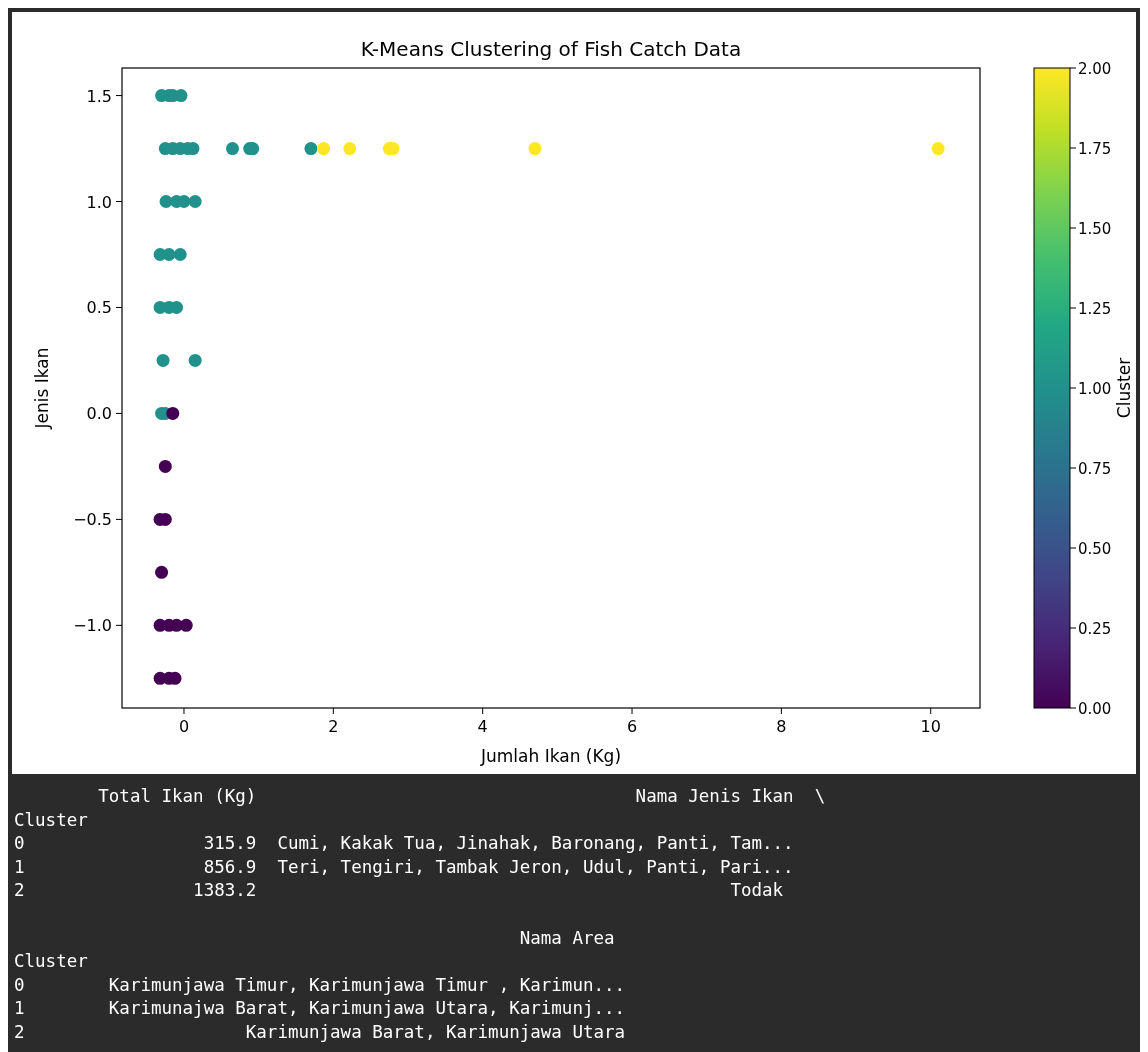 This screenshot has height=1052, width=1148. Describe the element at coordinates (333, 726) in the screenshot. I see `x-tick-label: 2` at that location.